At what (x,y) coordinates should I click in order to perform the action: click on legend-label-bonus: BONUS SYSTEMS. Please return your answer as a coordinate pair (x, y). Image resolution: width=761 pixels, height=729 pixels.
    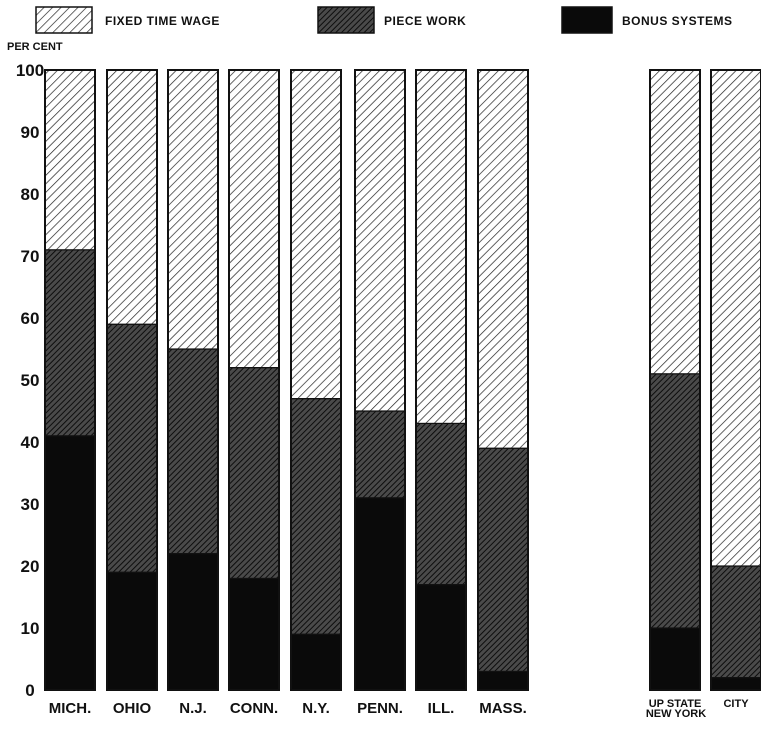
    Looking at the image, I should click on (677, 21).